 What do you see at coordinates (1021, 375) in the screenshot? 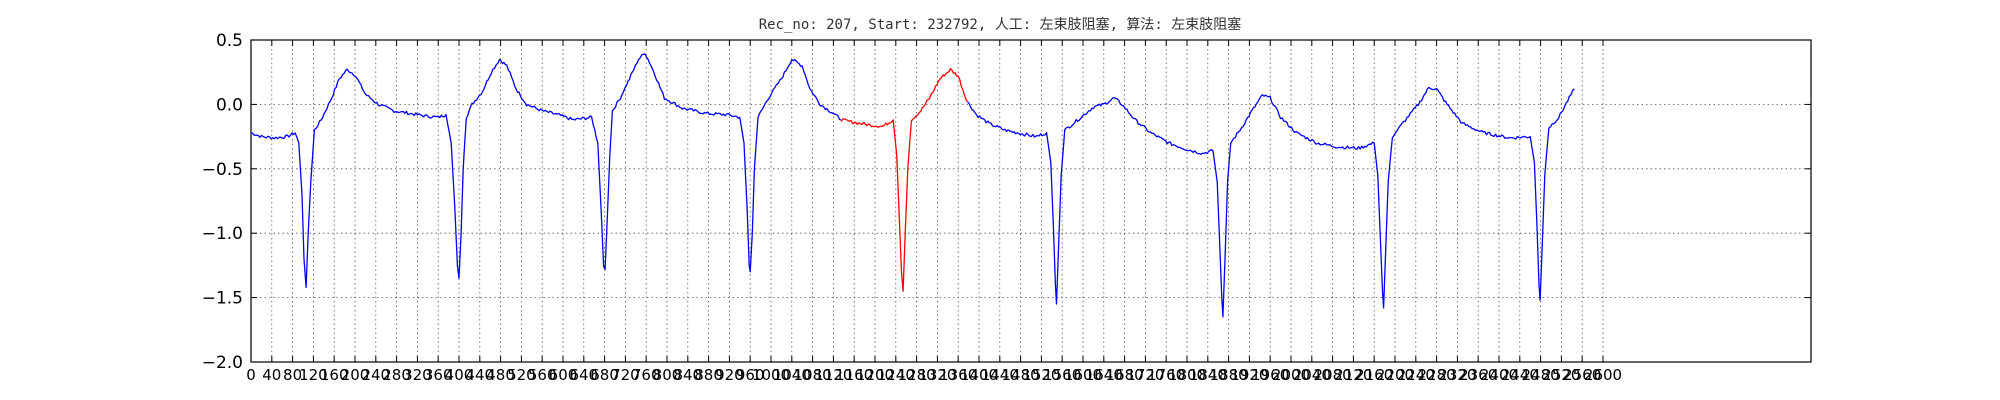
I see `x-tick-label: 1480` at bounding box center [1021, 375].